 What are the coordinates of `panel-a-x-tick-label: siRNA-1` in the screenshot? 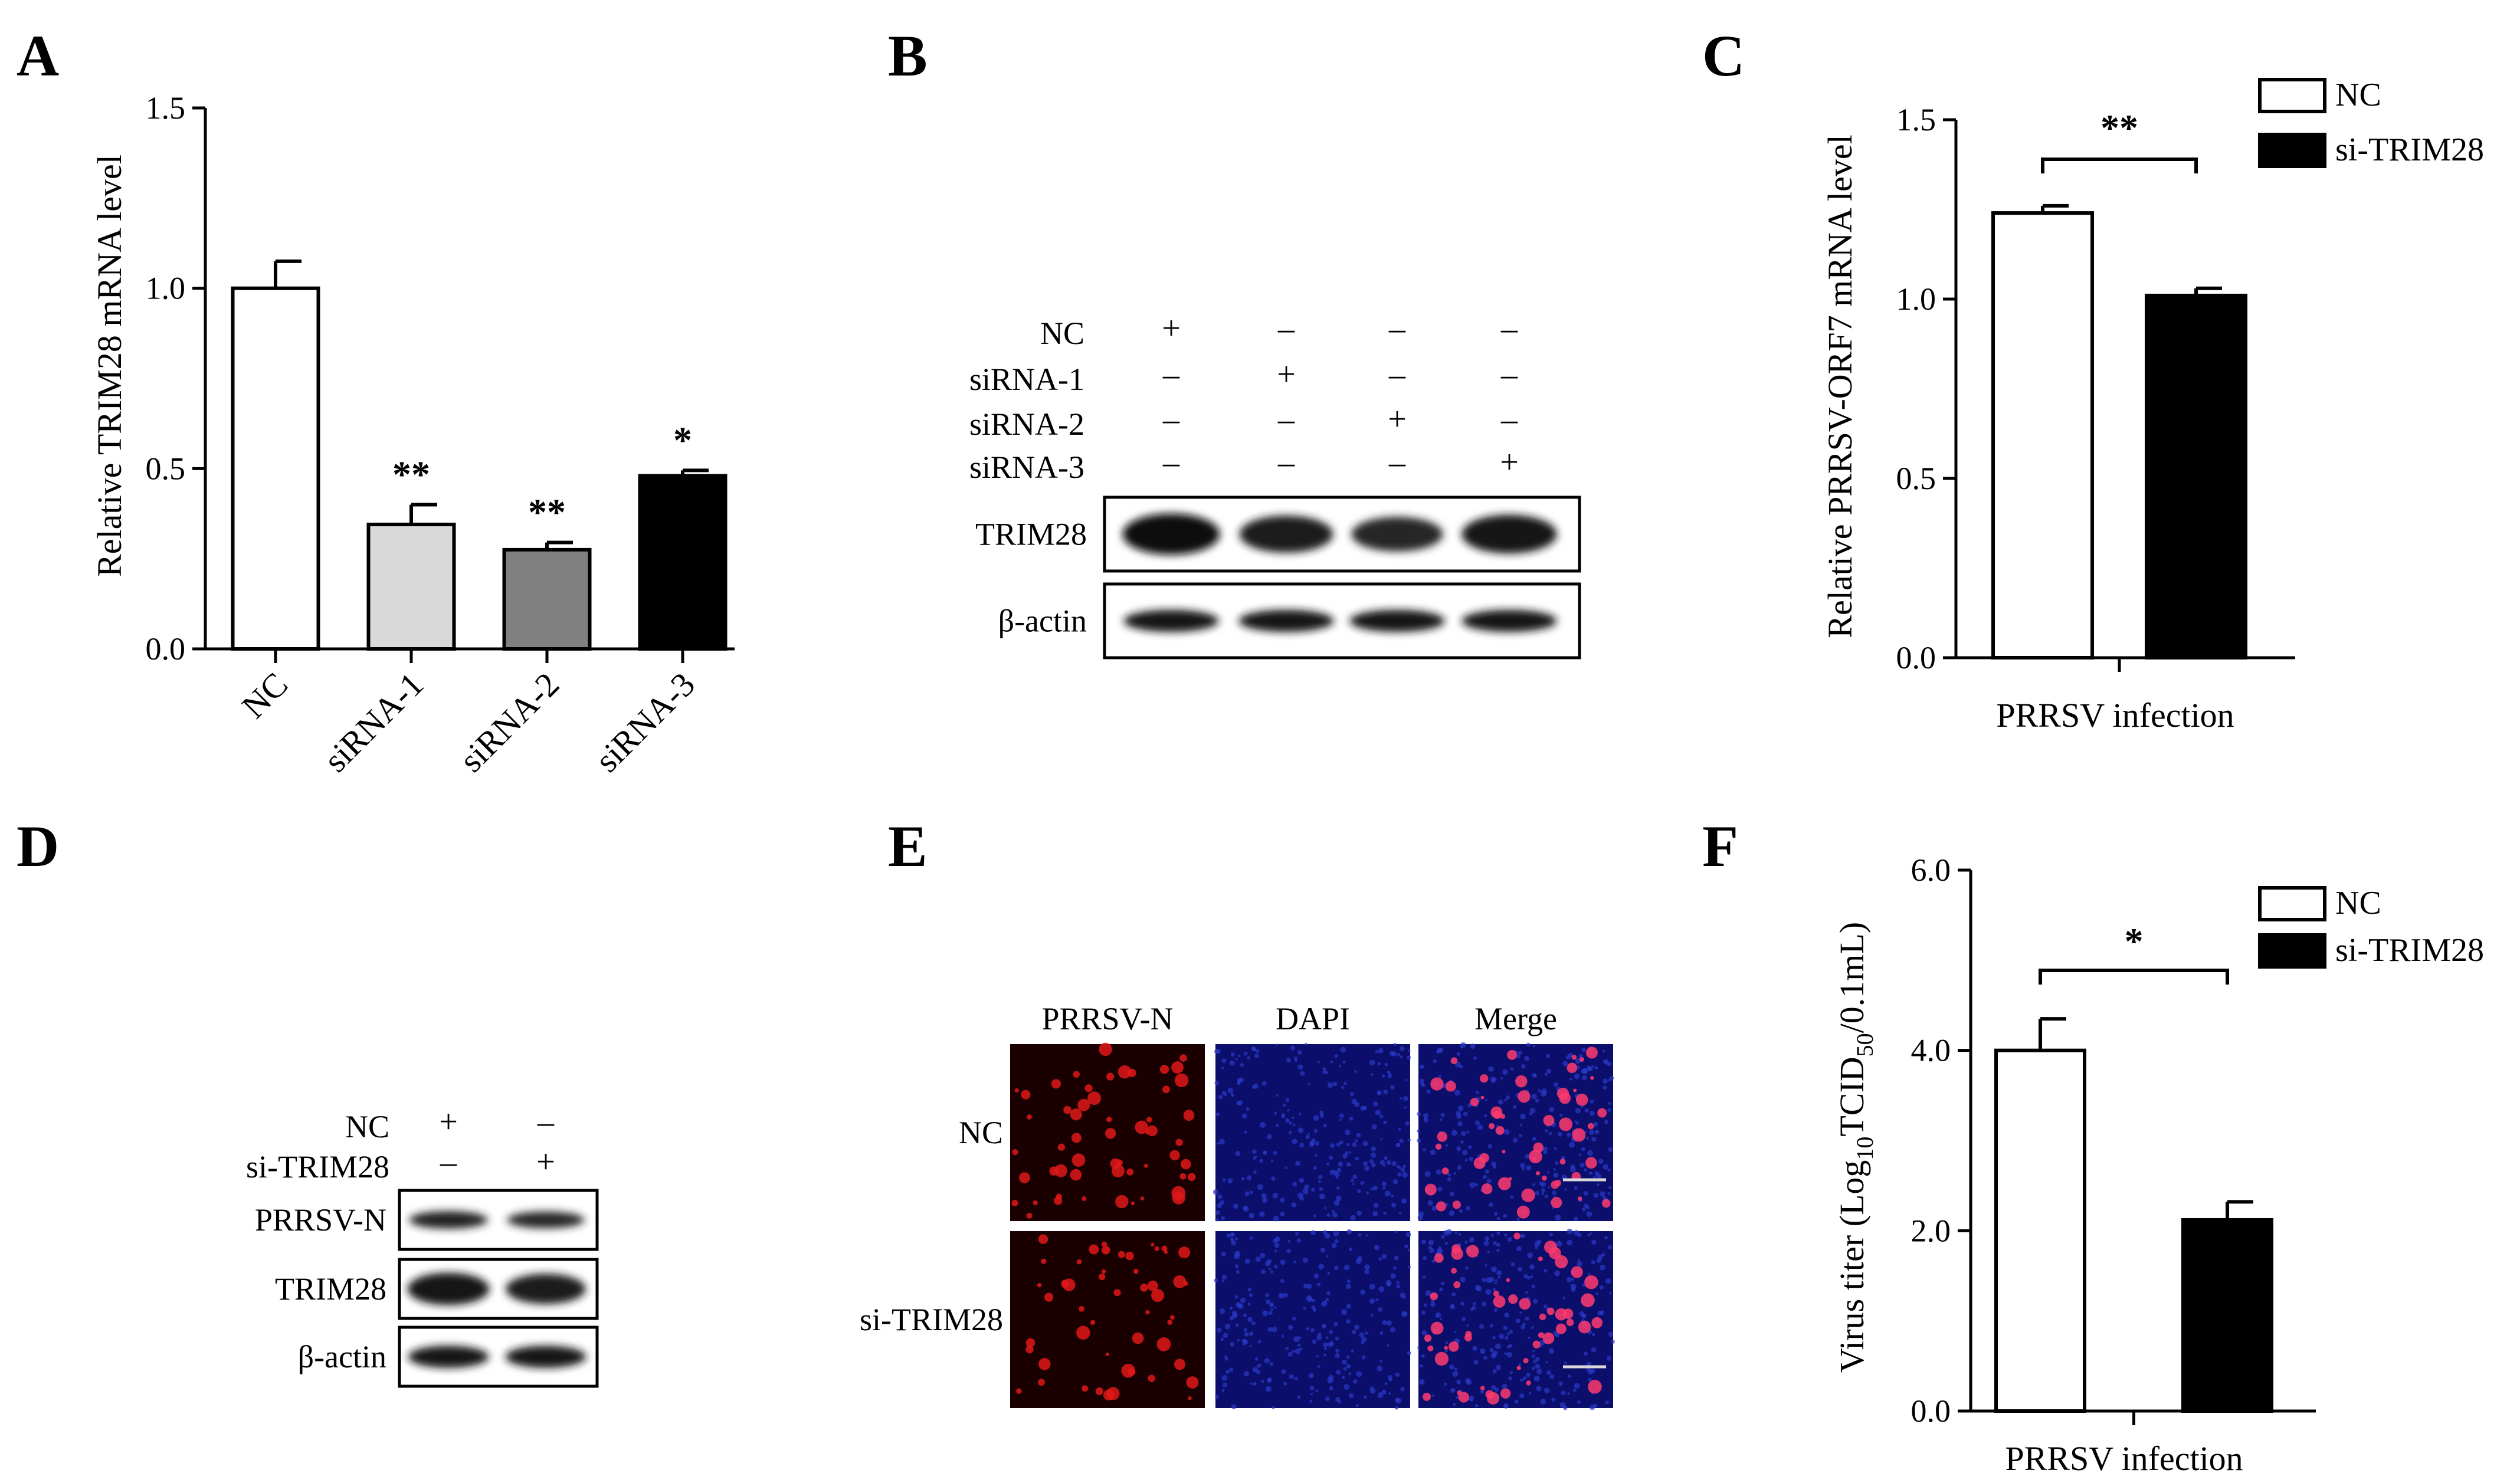 It's located at (373, 722).